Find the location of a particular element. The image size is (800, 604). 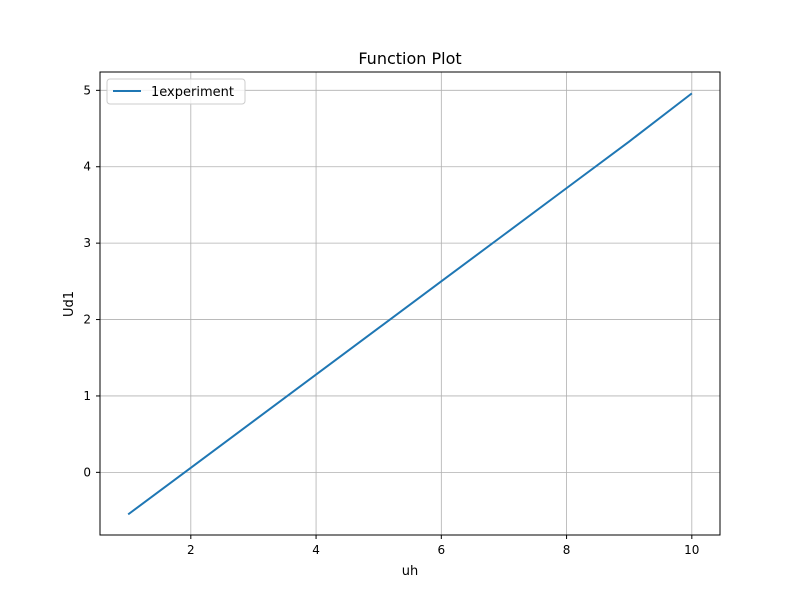

y-tick-label: 0 is located at coordinates (87, 472).